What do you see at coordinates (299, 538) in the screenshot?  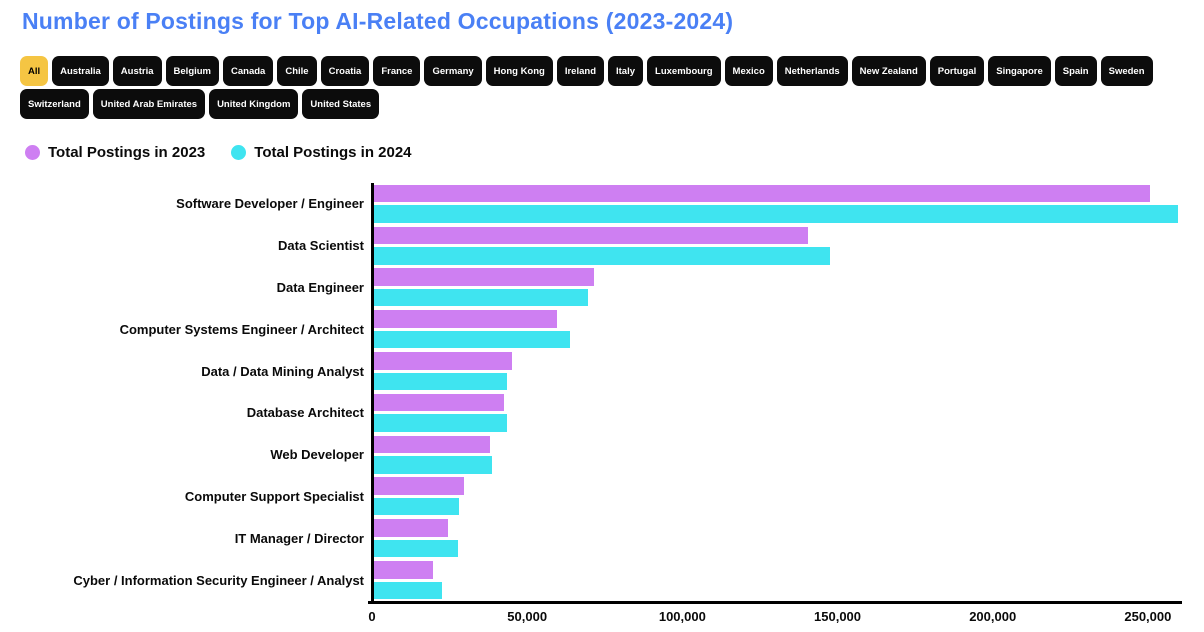 I see `category-label: IT Manager / Director` at bounding box center [299, 538].